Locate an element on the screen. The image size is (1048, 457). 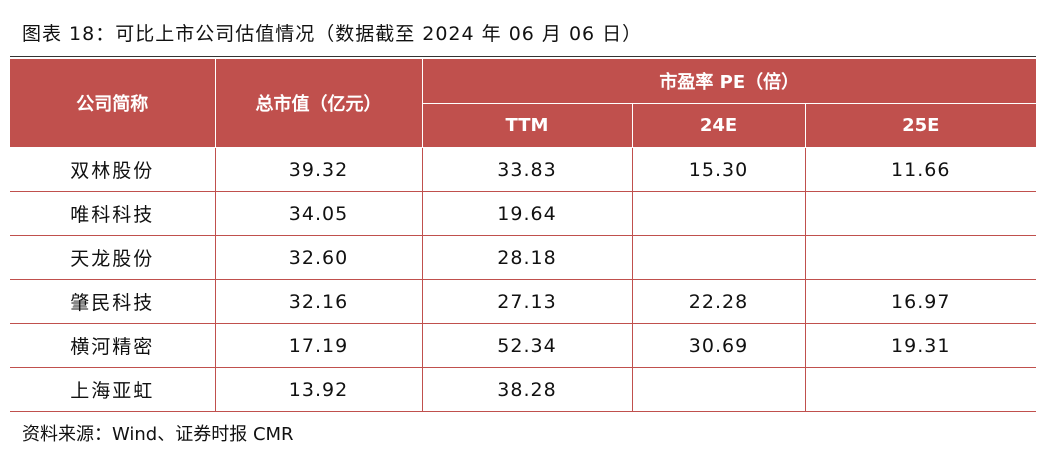
header-pe-group: 市盈率 PE（倍） is located at coordinates (729, 81).